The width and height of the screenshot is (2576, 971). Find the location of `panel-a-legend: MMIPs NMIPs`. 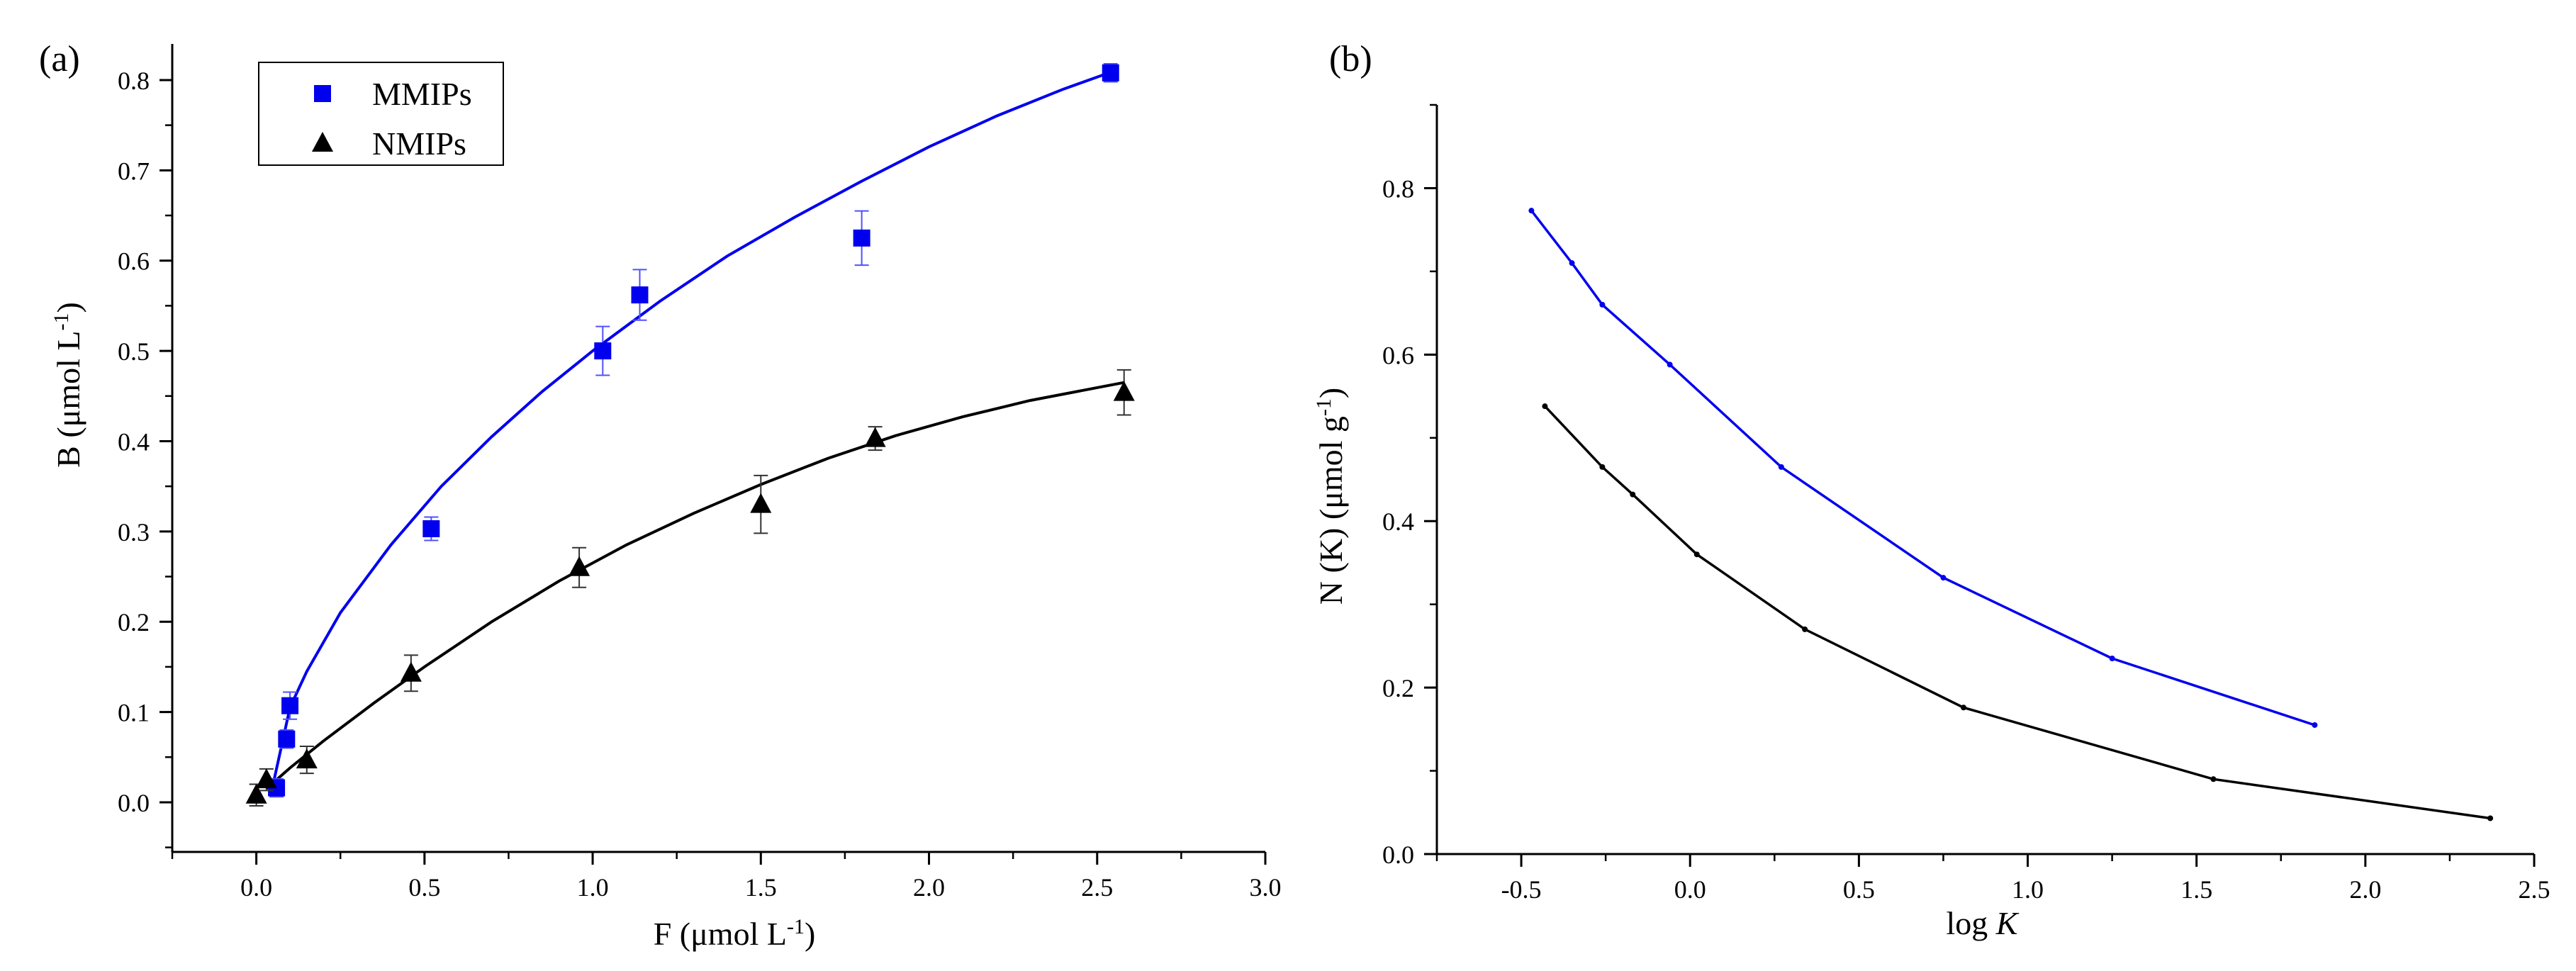

panel-a-legend: MMIPs NMIPs is located at coordinates (381, 114).